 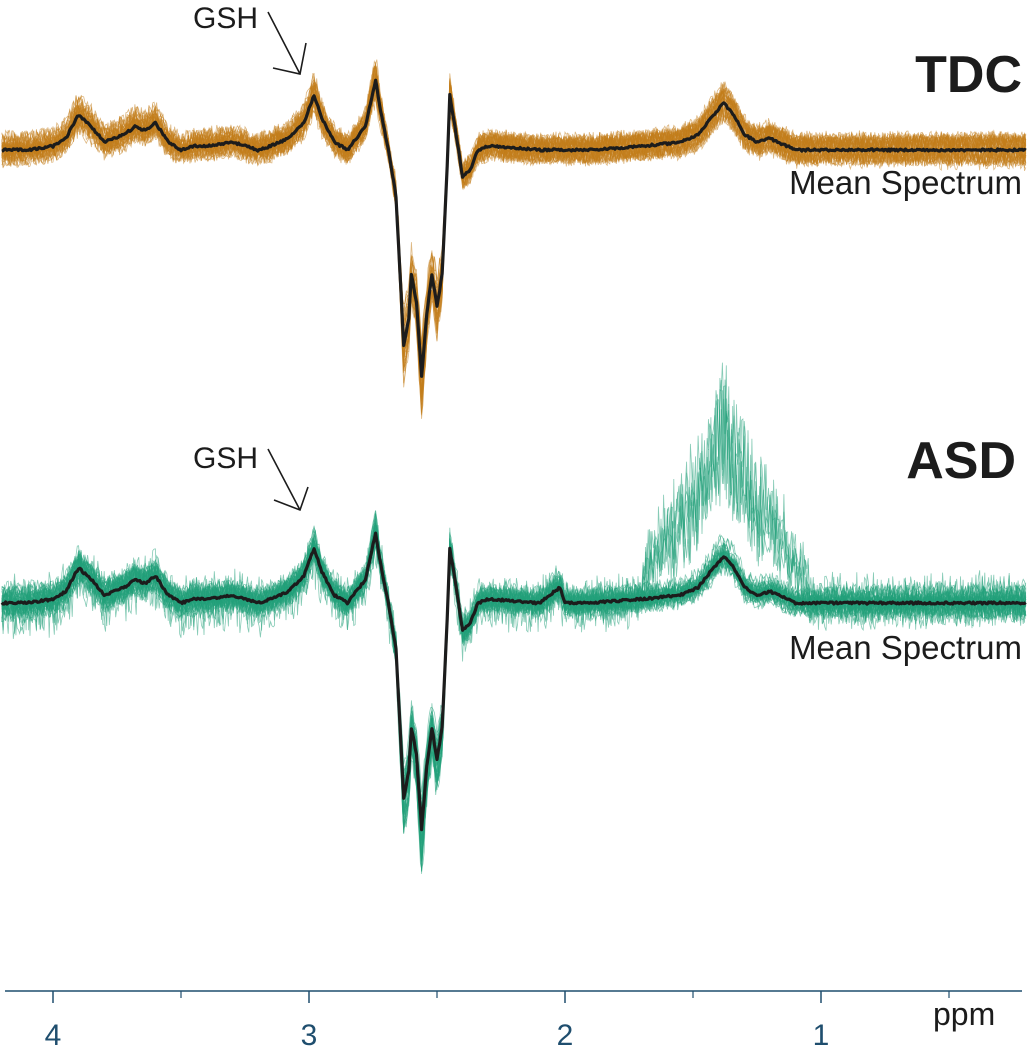 I want to click on asd-mean-spectrum-label: Mean Spectrum, so click(x=905, y=647).